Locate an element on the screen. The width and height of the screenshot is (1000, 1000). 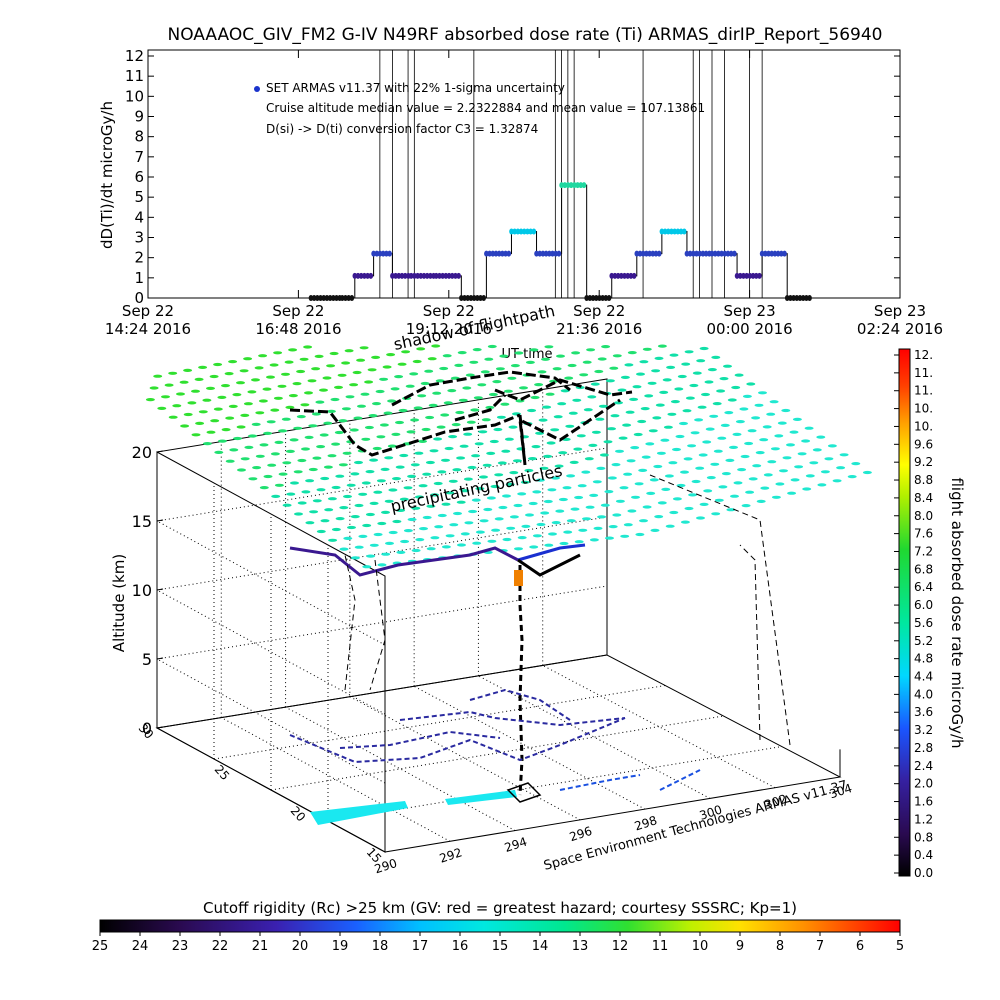
x3d-tick-label: 296 is located at coordinates (581, 834).